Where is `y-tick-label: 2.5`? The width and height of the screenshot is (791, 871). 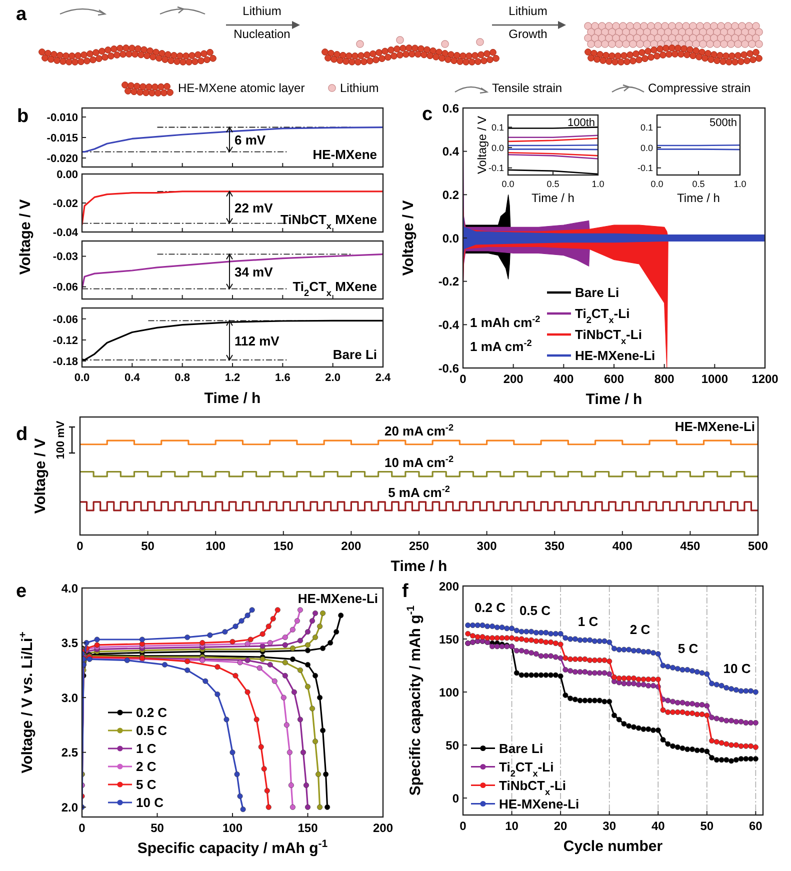 y-tick-label: 2.5 is located at coordinates (69, 753).